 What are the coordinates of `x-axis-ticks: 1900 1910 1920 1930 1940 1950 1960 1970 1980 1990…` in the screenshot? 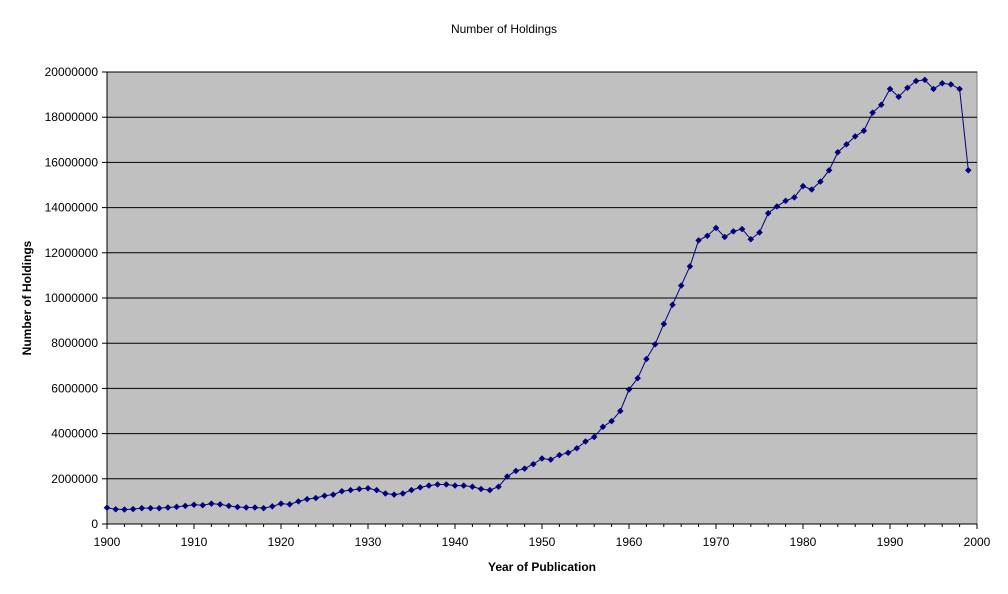 It's located at (542, 536).